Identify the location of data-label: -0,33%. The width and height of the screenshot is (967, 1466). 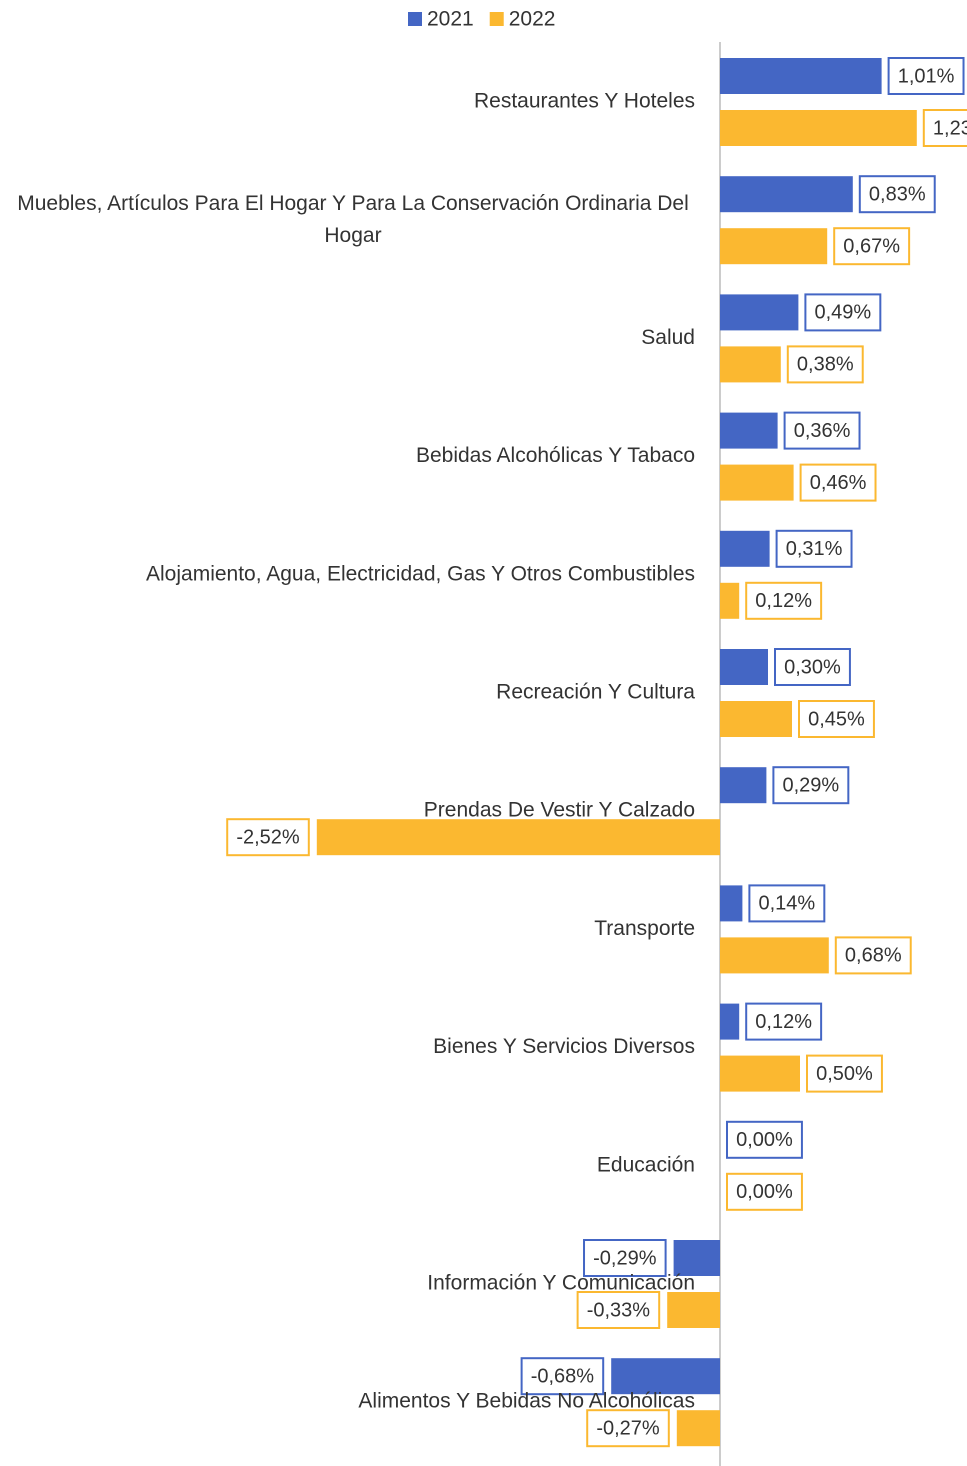
(618, 1310).